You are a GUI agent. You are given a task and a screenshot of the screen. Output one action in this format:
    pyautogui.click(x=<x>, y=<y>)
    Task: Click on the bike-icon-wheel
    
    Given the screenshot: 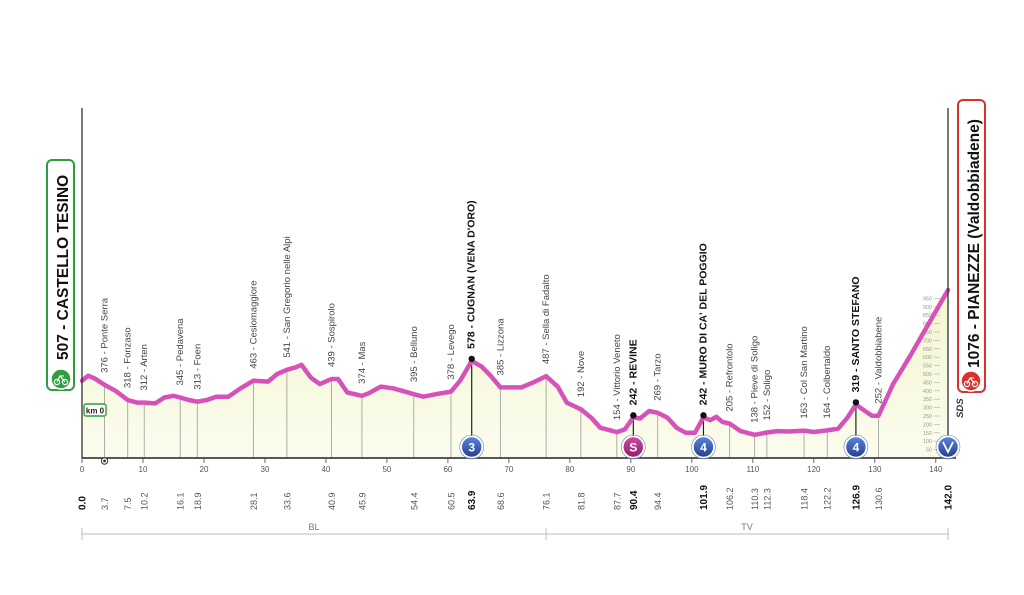 What is the action you would take?
    pyautogui.click(x=57, y=382)
    